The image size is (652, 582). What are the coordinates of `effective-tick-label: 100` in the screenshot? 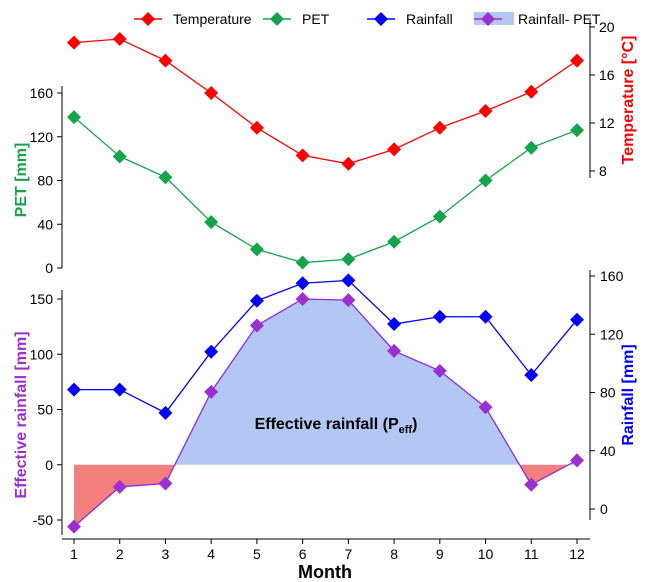 It's located at (42, 354).